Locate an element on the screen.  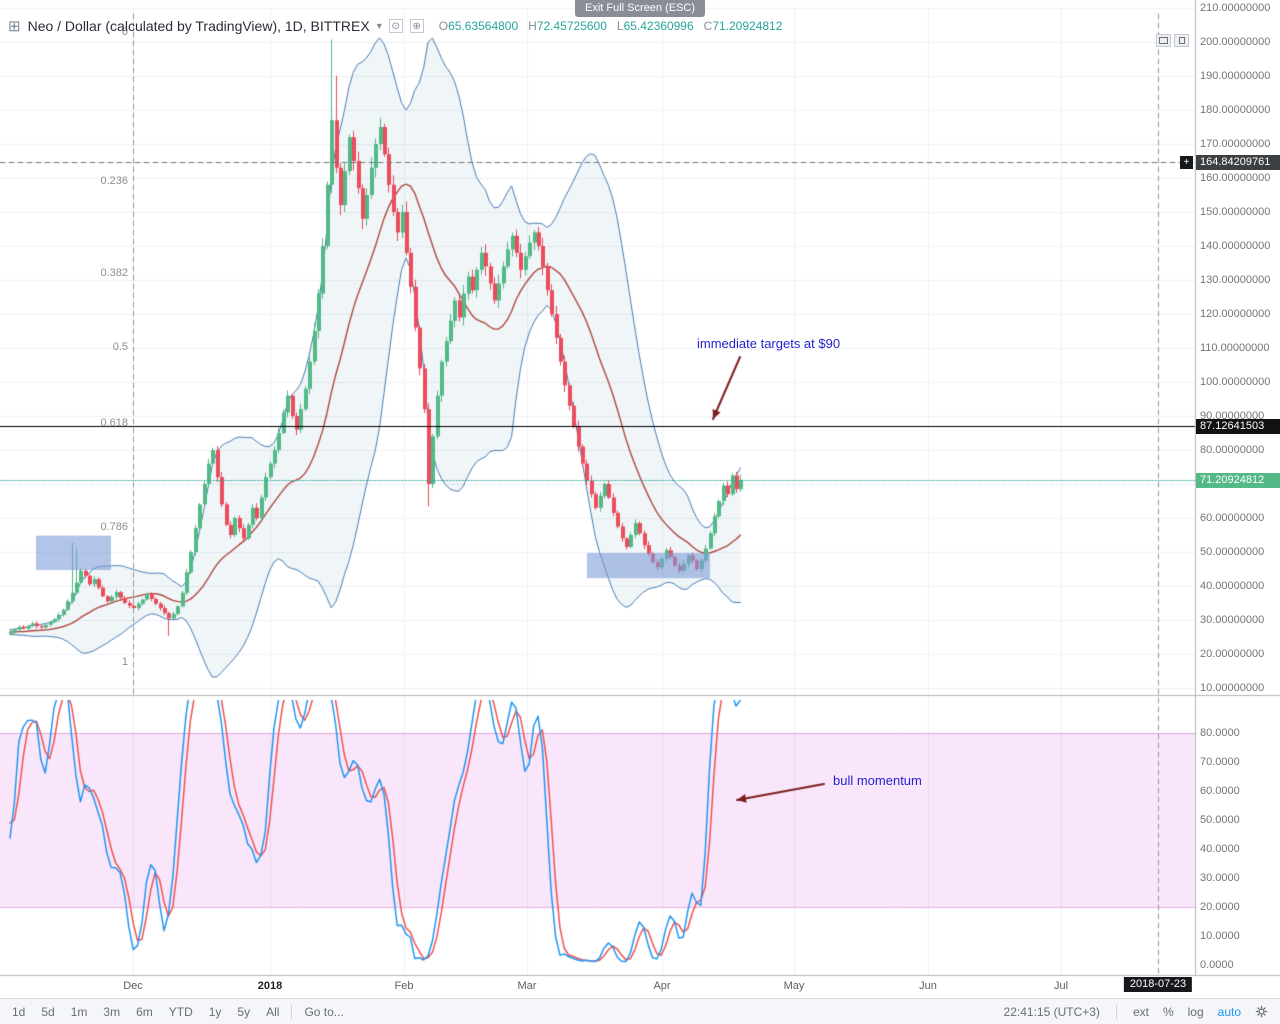
legend-circle-icon: ⊙ is located at coordinates (395, 26).